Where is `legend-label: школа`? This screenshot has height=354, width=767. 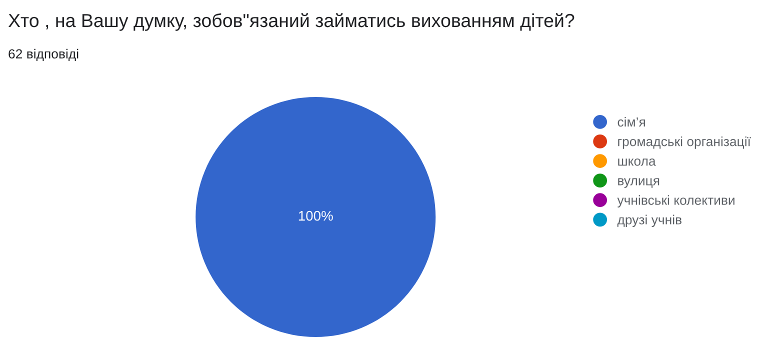 legend-label: школа is located at coordinates (637, 162).